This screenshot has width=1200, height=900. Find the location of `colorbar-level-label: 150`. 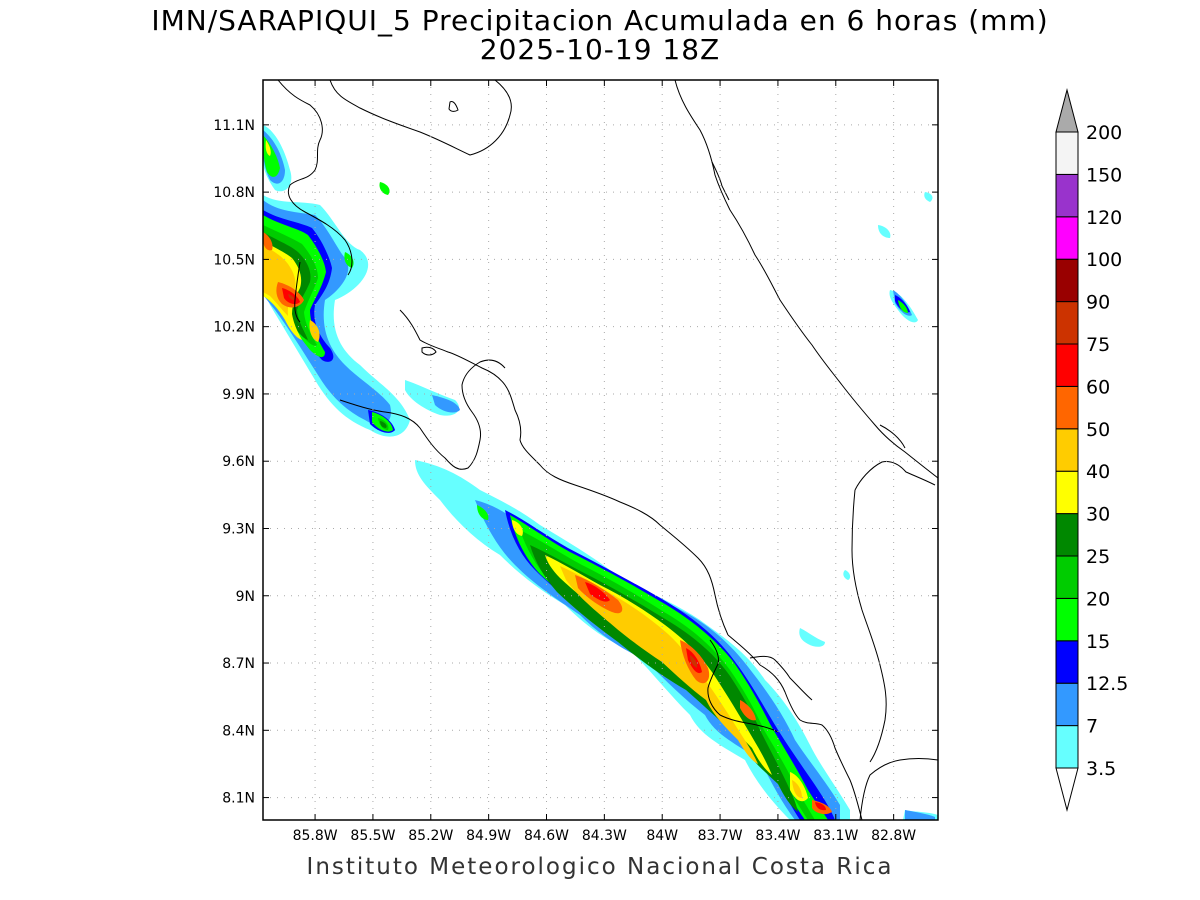

colorbar-level-label: 150 is located at coordinates (1104, 175).